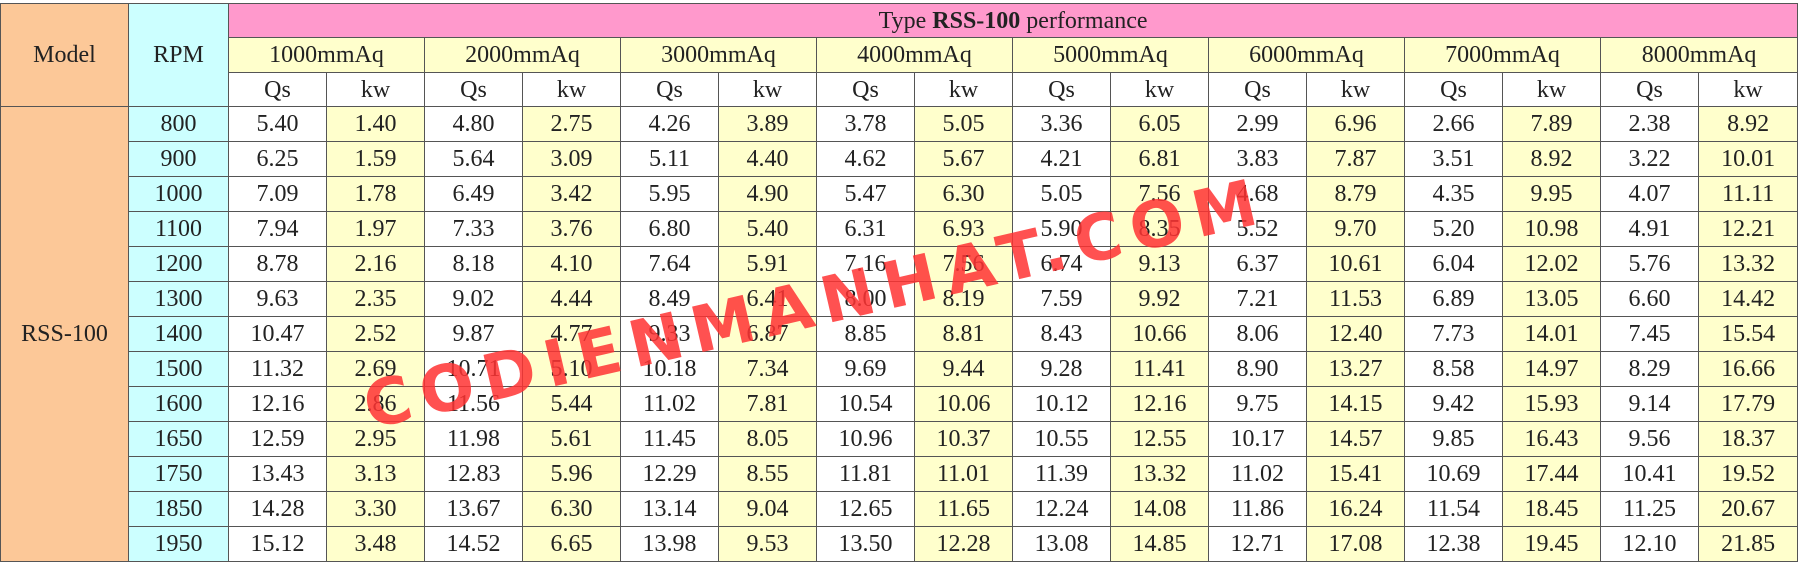 The height and width of the screenshot is (583, 1798). I want to click on qs-cell: 8.18, so click(473, 264).